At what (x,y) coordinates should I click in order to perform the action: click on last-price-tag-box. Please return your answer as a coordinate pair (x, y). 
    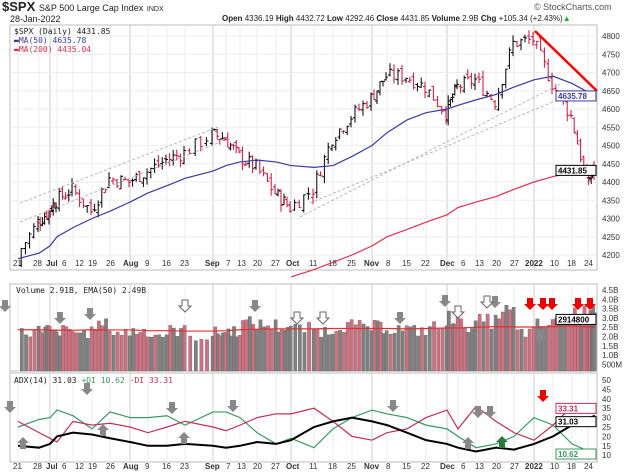
    Looking at the image, I should click on (576, 170).